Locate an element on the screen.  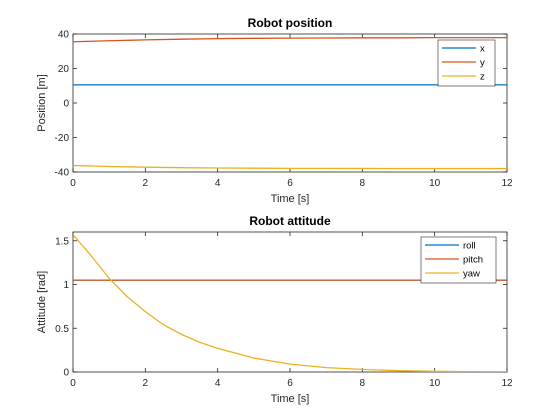
legend-label-pitch: pitch is located at coordinates (473, 260).